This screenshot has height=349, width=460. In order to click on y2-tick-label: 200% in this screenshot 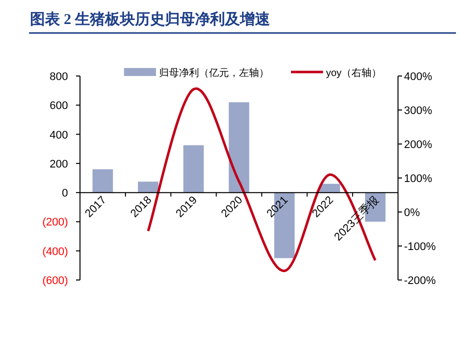, I will do `click(418, 145)`.